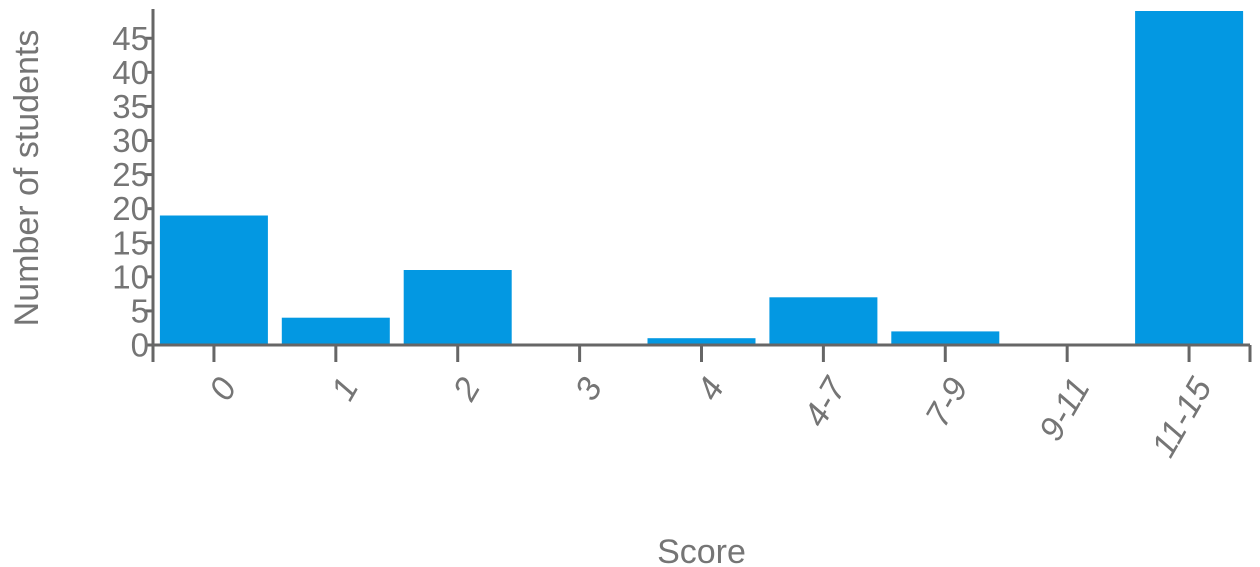  Describe the element at coordinates (130, 38) in the screenshot. I see `y-tick-label-45: 45` at that location.